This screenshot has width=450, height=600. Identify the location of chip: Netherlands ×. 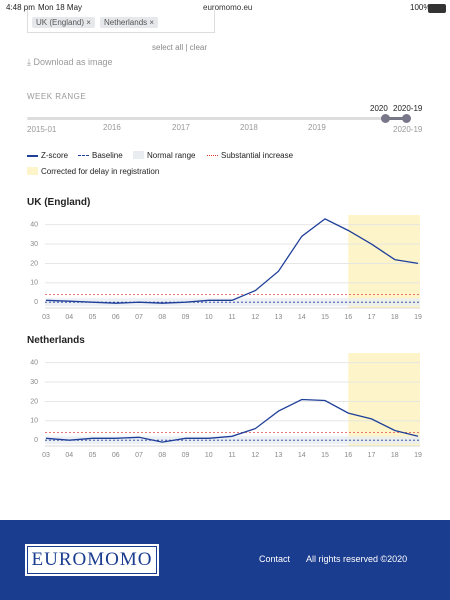
(129, 22).